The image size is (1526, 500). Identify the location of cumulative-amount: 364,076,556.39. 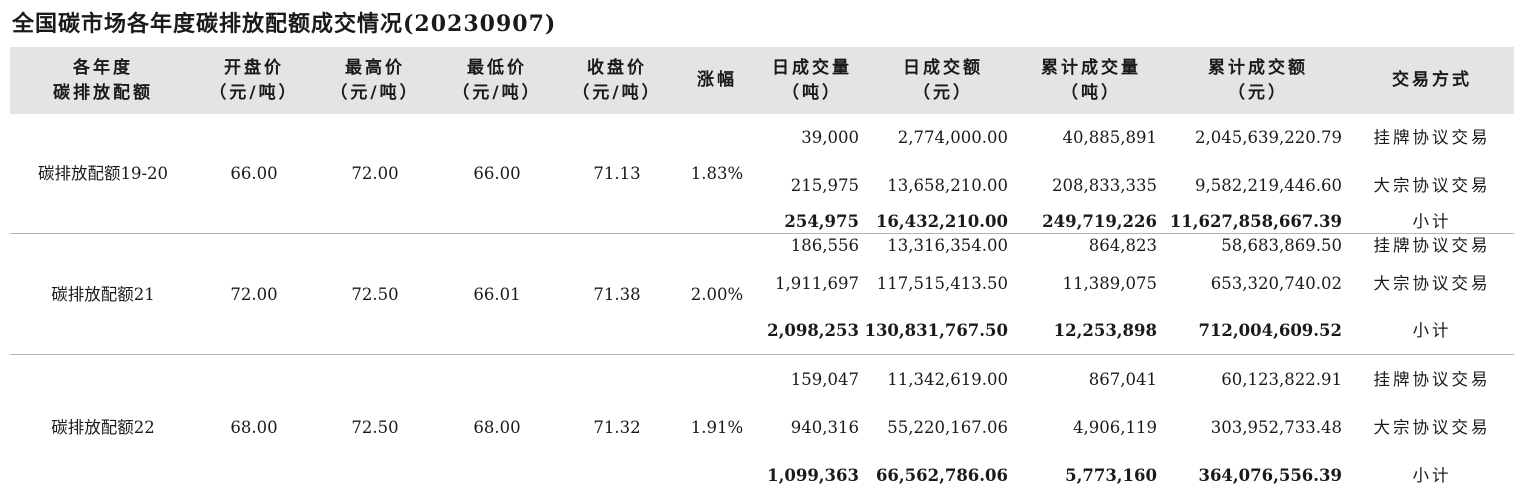
(1270, 475).